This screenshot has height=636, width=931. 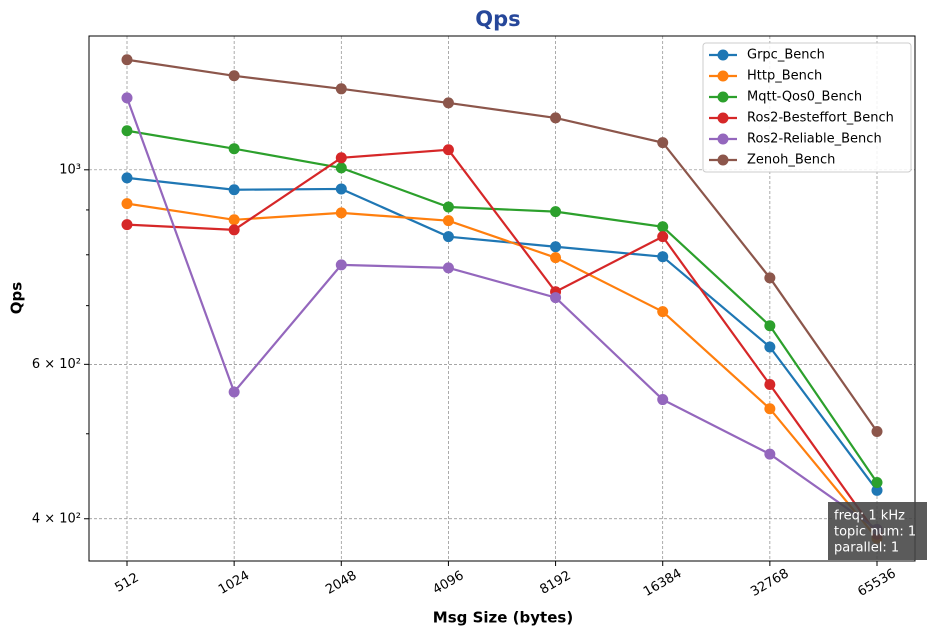 What do you see at coordinates (234, 583) in the screenshot?
I see `x-tick-label: 1024` at bounding box center [234, 583].